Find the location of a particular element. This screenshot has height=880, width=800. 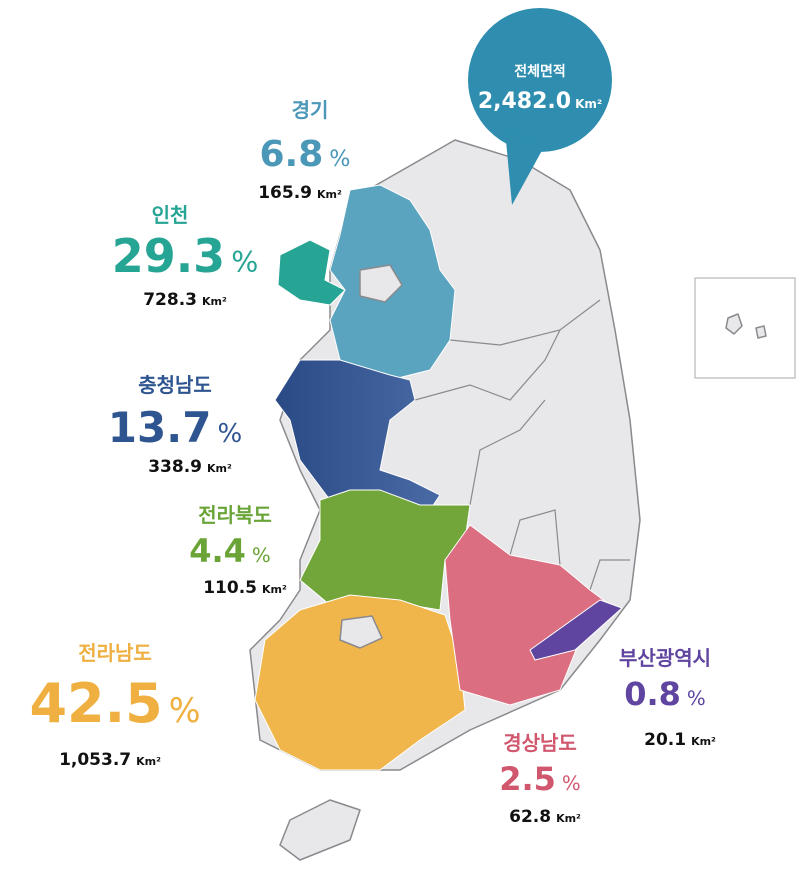

percent-value: 6.8 is located at coordinates (292, 154).